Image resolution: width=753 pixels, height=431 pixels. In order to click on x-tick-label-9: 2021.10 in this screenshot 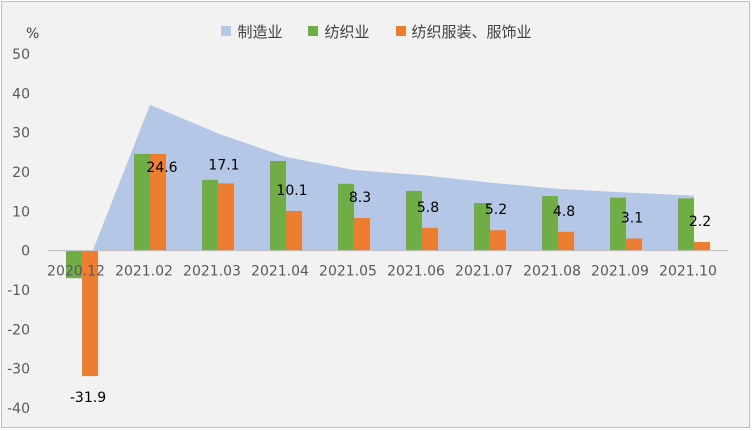, I will do `click(688, 272)`.